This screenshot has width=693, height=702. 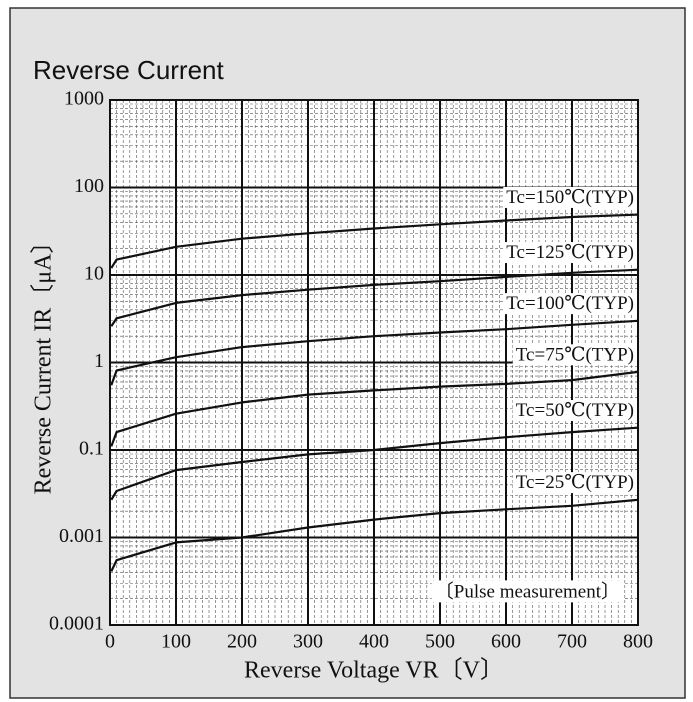 What do you see at coordinates (129, 70) in the screenshot?
I see `chart-title: Reverse Current` at bounding box center [129, 70].